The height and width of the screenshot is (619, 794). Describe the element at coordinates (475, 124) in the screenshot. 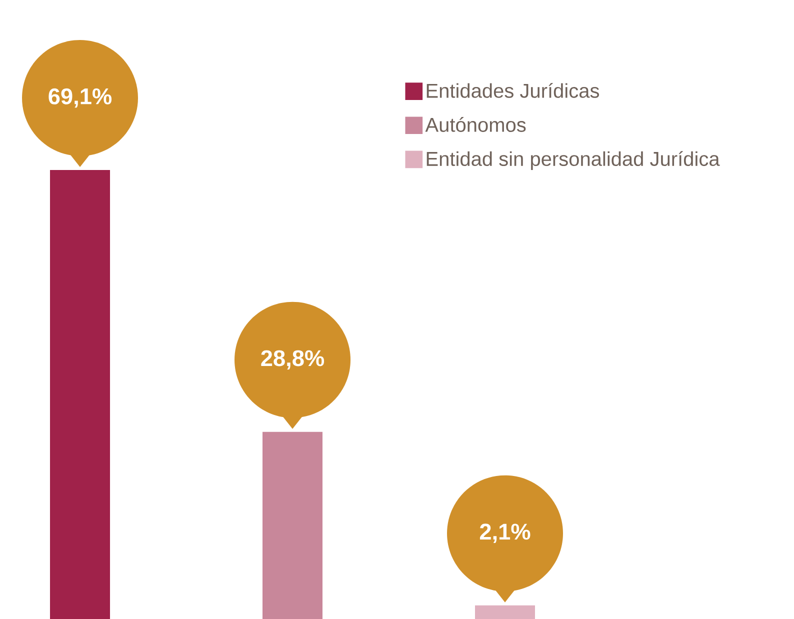

I see `legend-label: Autónomos` at that location.